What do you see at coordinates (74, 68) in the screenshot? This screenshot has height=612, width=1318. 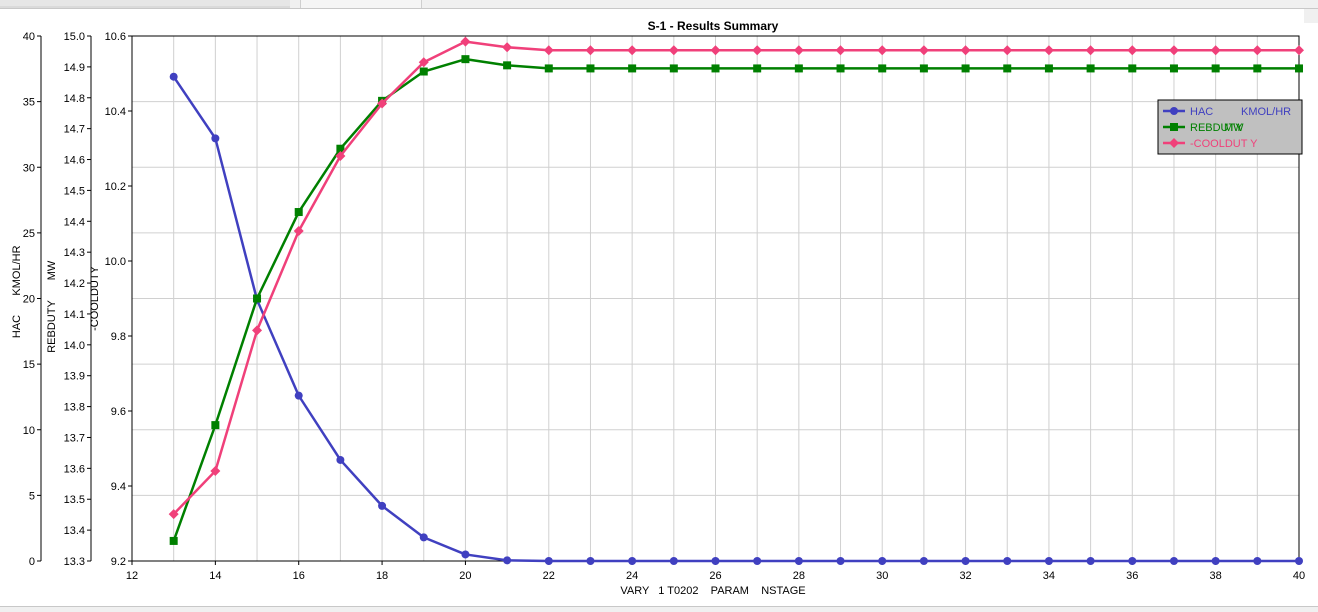 I see `y-tick-label-reb: 14.9` at bounding box center [74, 68].